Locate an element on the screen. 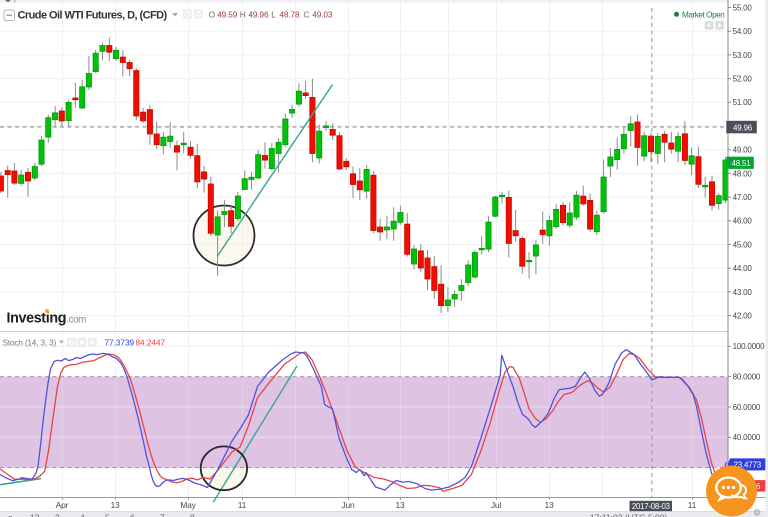 Image resolution: width=768 pixels, height=517 pixels. svg-text: 49.00 is located at coordinates (743, 150).